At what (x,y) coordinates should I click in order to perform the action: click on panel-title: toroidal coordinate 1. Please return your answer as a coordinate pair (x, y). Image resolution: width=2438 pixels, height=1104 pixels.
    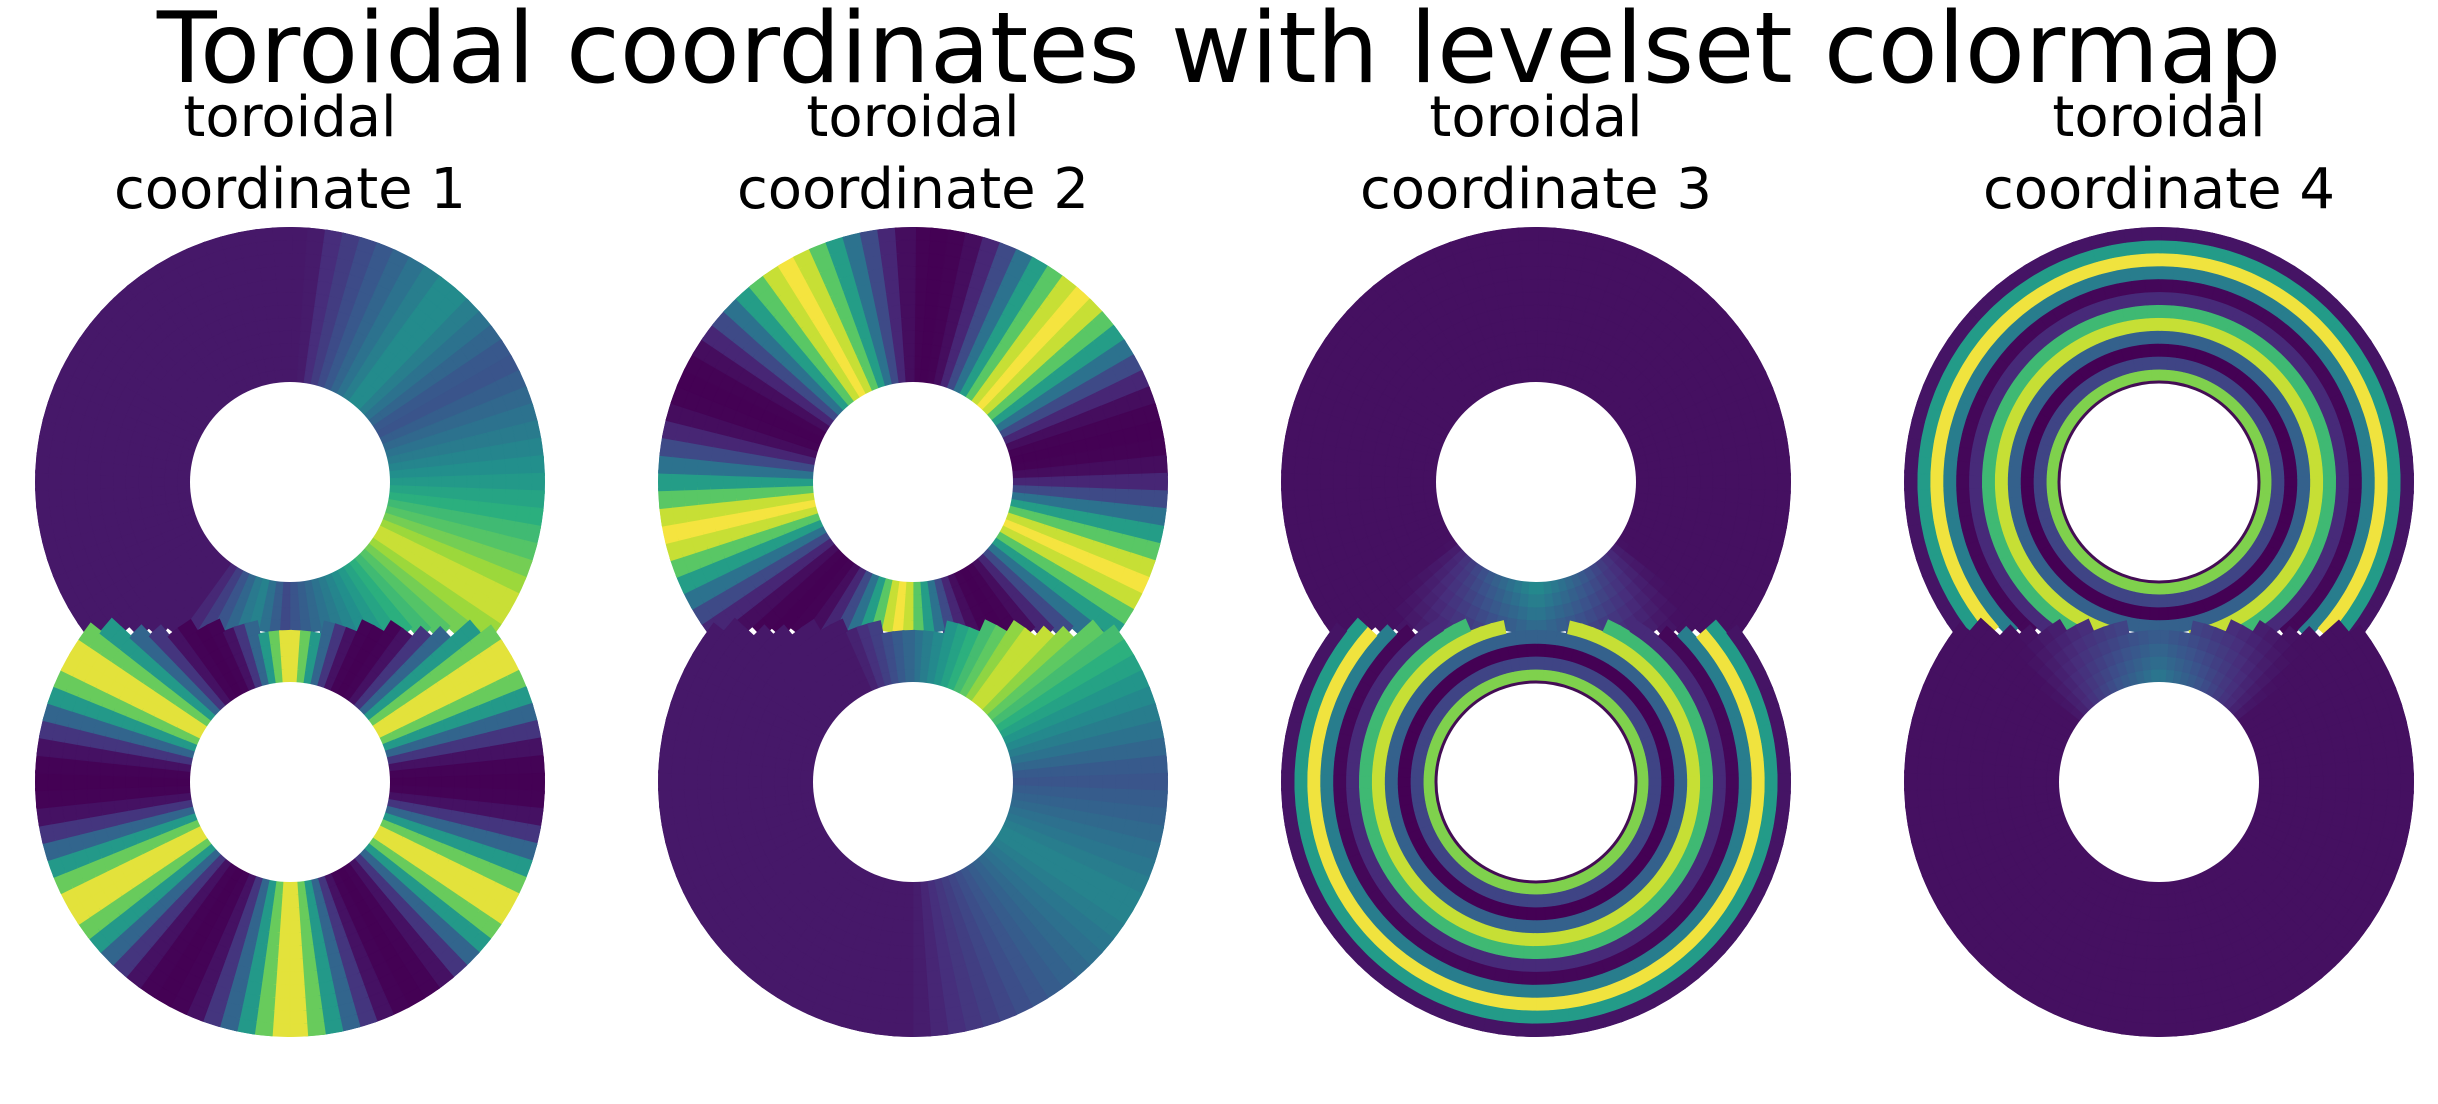
    Looking at the image, I should click on (290, 154).